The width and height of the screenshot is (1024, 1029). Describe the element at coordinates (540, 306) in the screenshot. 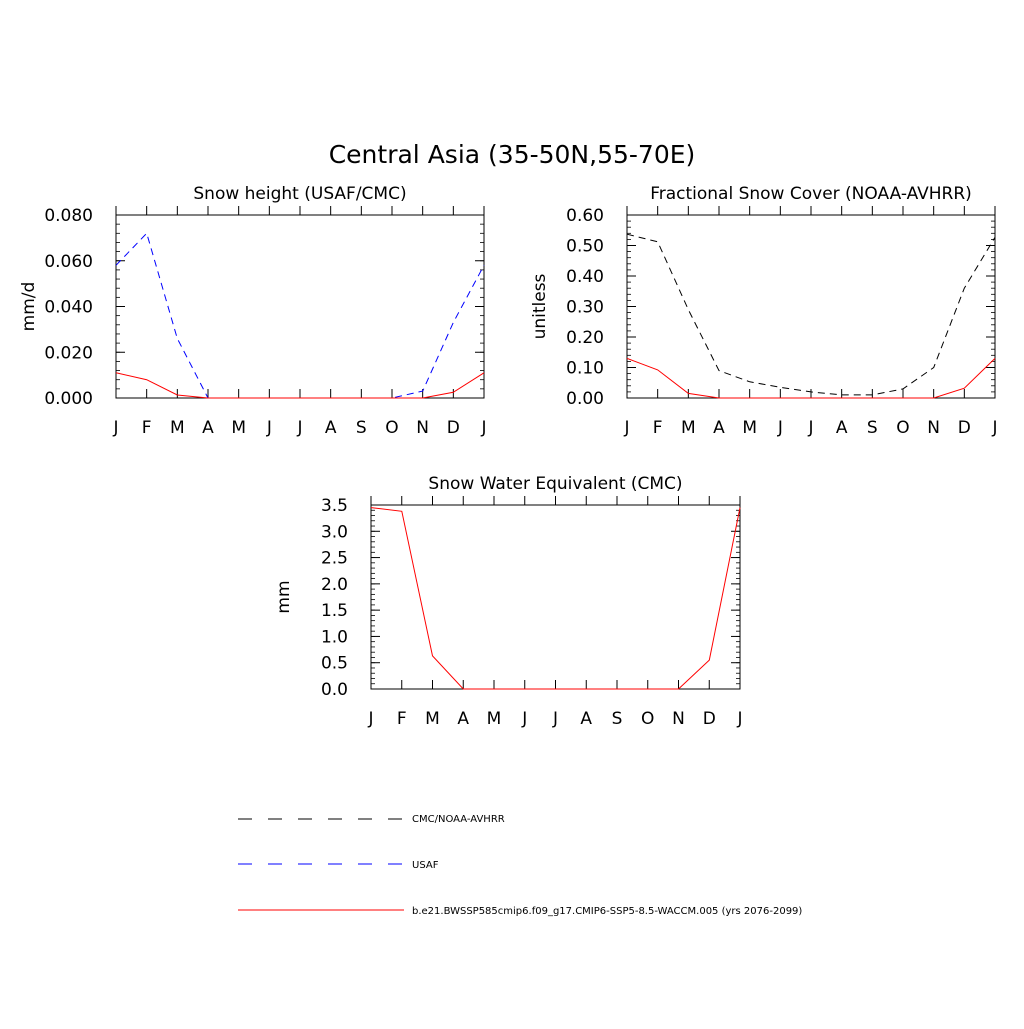

I see `y-axis-label: unitless` at that location.